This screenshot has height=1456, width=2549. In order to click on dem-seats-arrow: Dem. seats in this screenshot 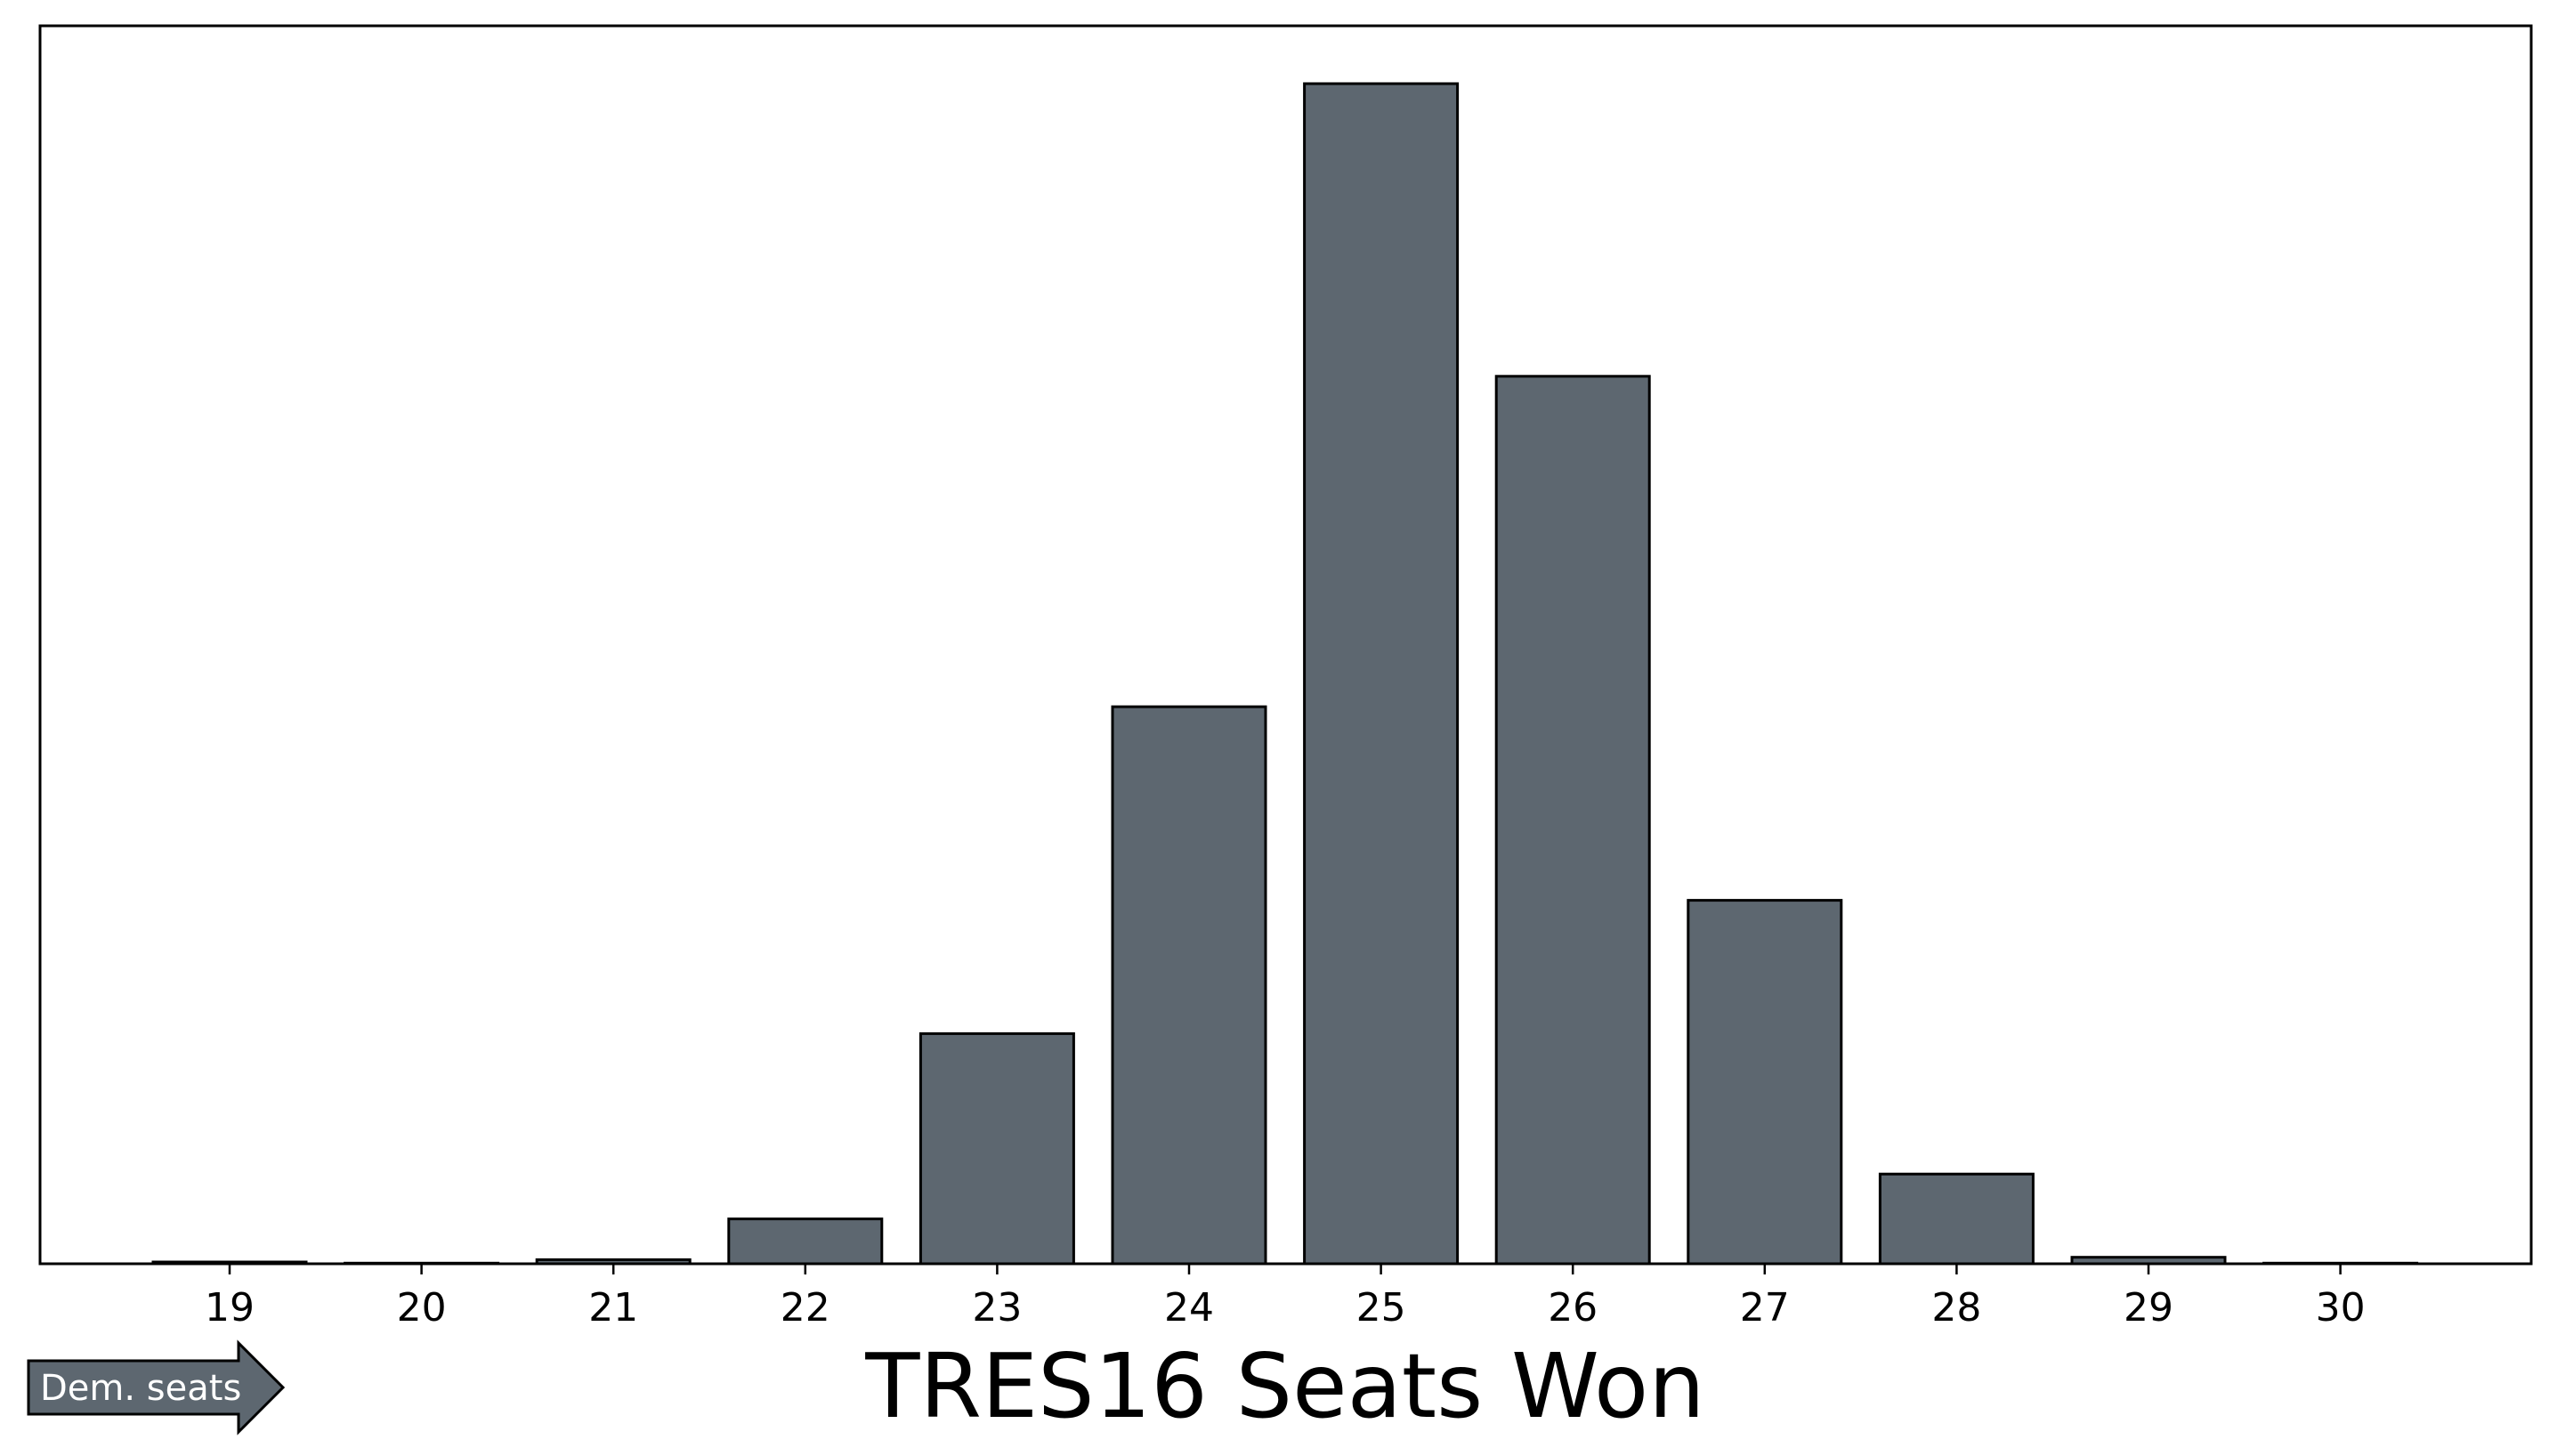, I will do `click(157, 1387)`.